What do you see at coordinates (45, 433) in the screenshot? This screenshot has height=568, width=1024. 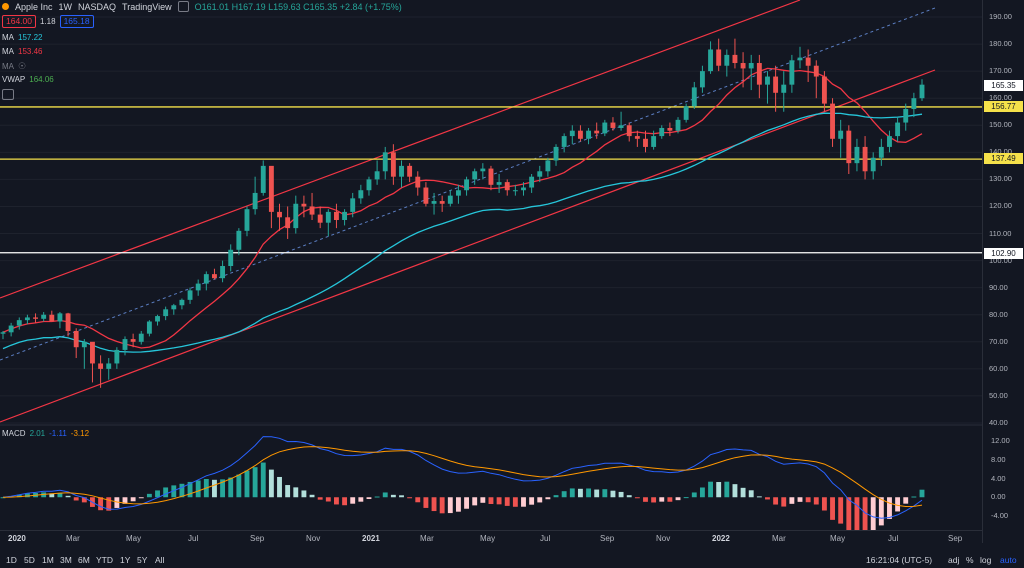 I see `macd-legend: MACD 2.01 -1.11 -3.12` at bounding box center [45, 433].